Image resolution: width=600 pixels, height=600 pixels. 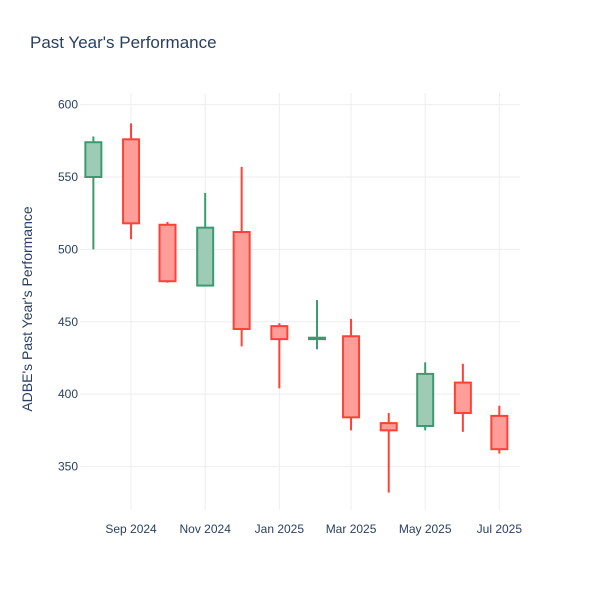 I want to click on x-tick-label: Jul 2025, so click(x=500, y=529).